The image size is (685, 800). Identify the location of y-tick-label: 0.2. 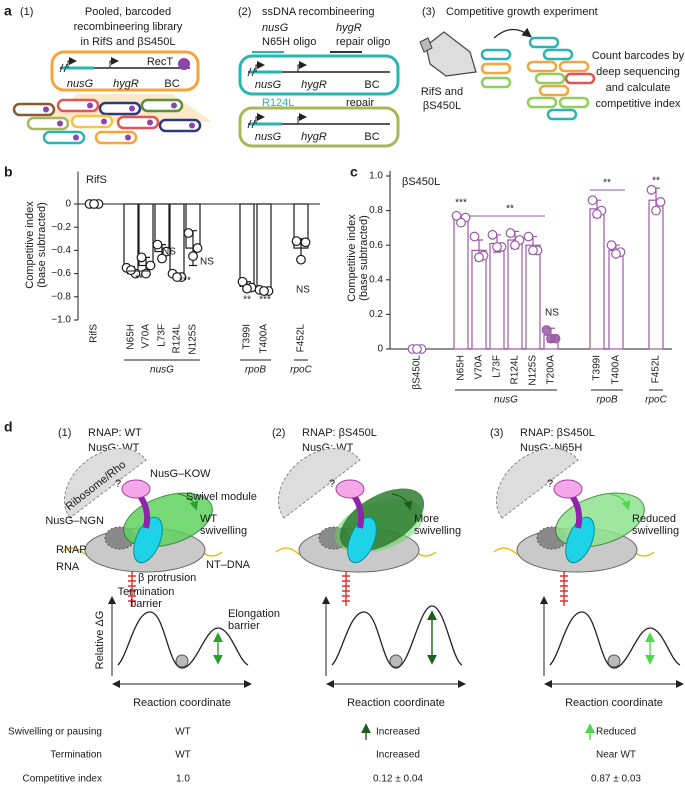
(376, 314).